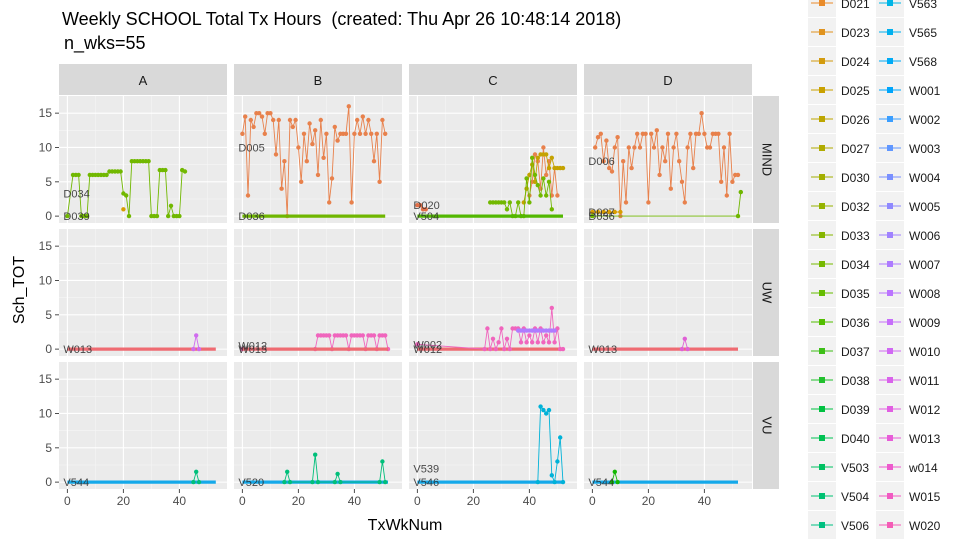 Image resolution: width=960 pixels, height=540 pixels. Describe the element at coordinates (855, 439) in the screenshot. I see `legend-label: D040` at that location.